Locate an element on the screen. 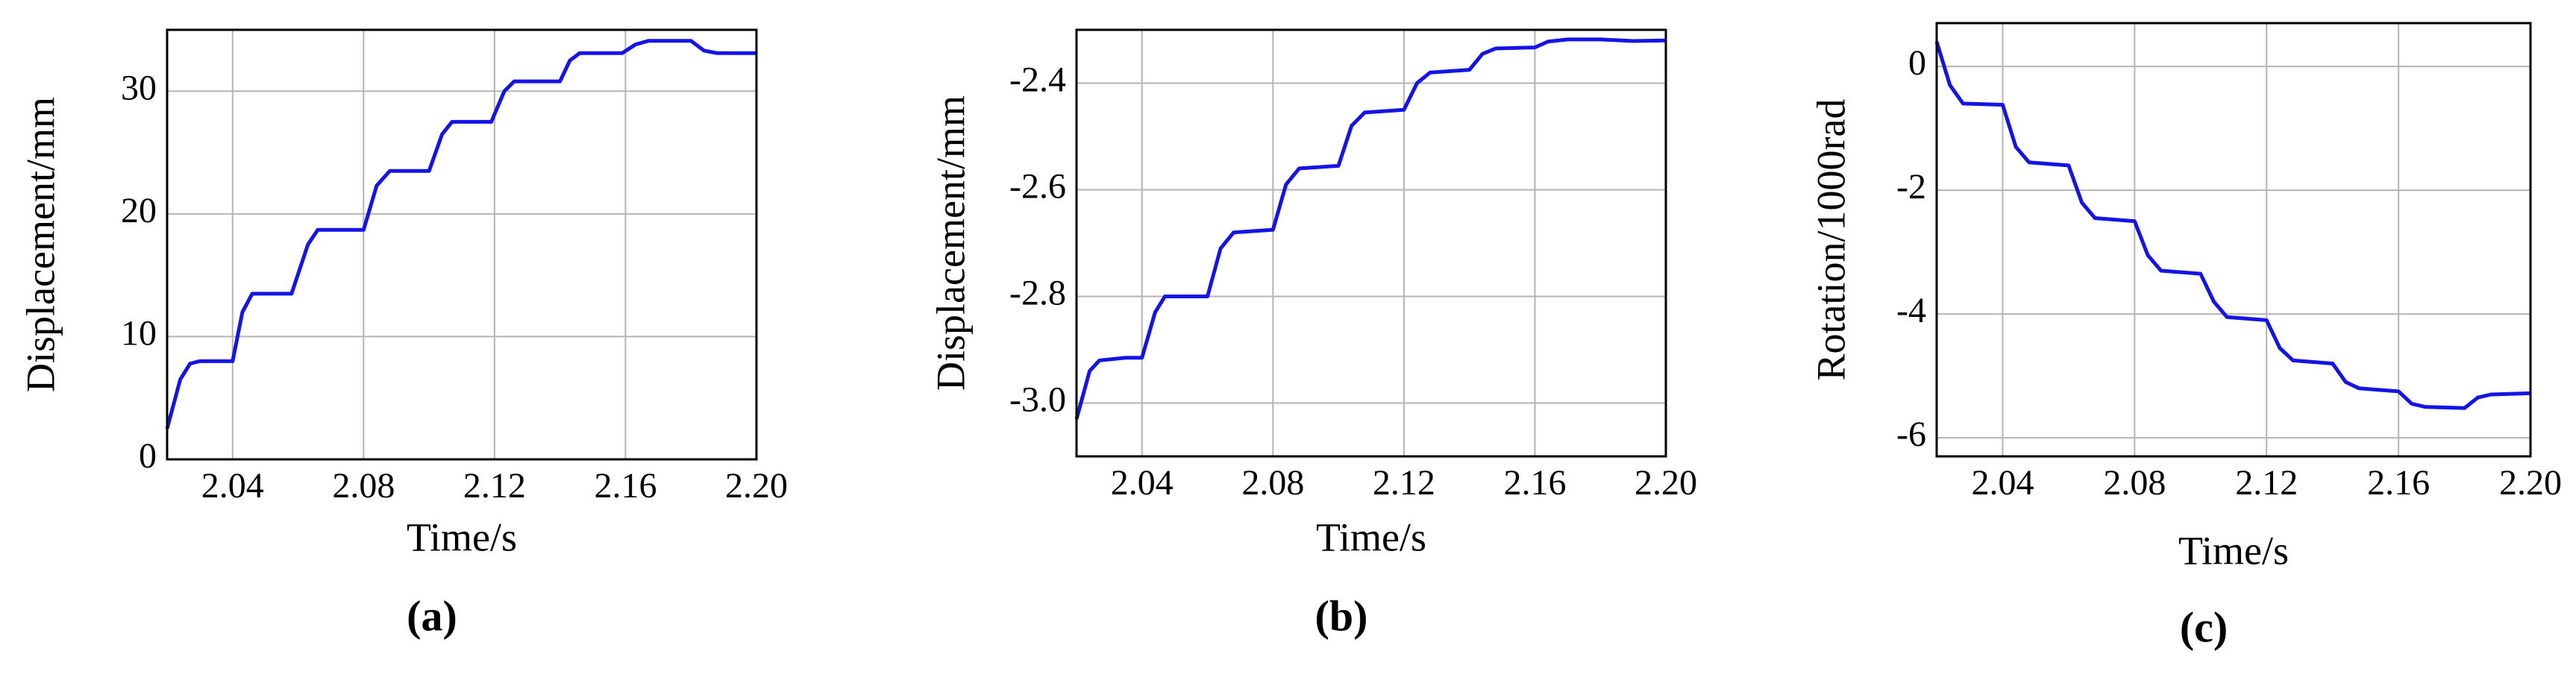  y-tick-label: -3.0 is located at coordinates (1037, 400).